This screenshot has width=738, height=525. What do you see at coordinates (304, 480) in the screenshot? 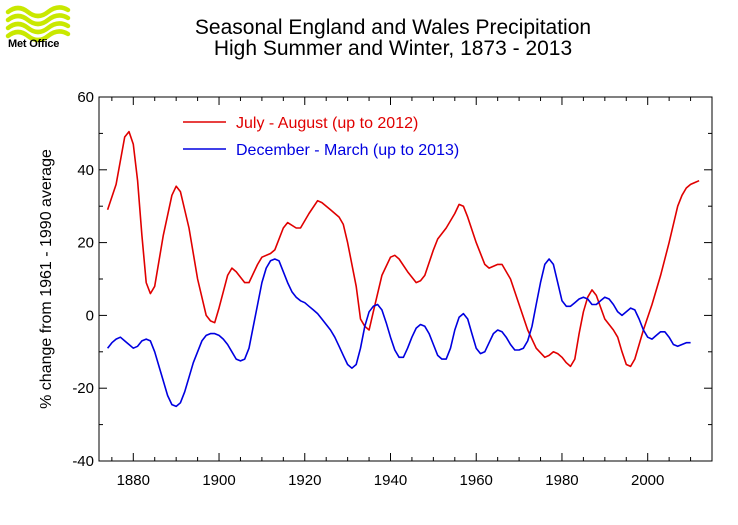
I see `x-tick-label: 1920` at bounding box center [304, 480].